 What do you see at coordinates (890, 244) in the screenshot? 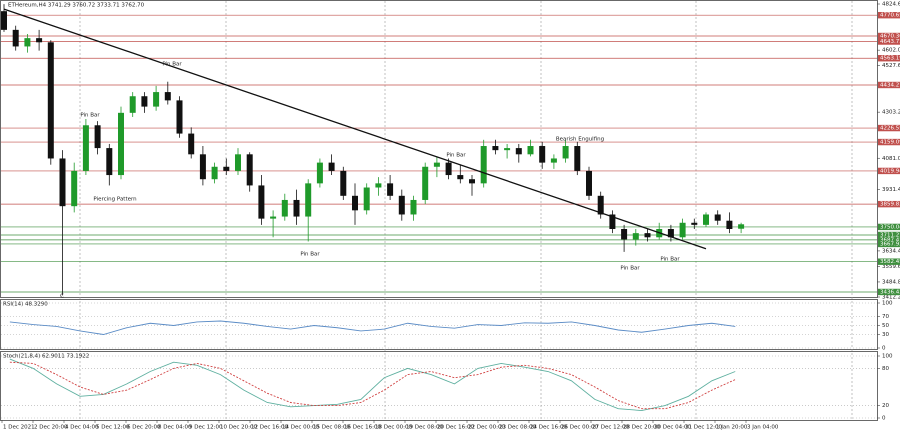
I see `level-label: 3667.92` at bounding box center [890, 244].